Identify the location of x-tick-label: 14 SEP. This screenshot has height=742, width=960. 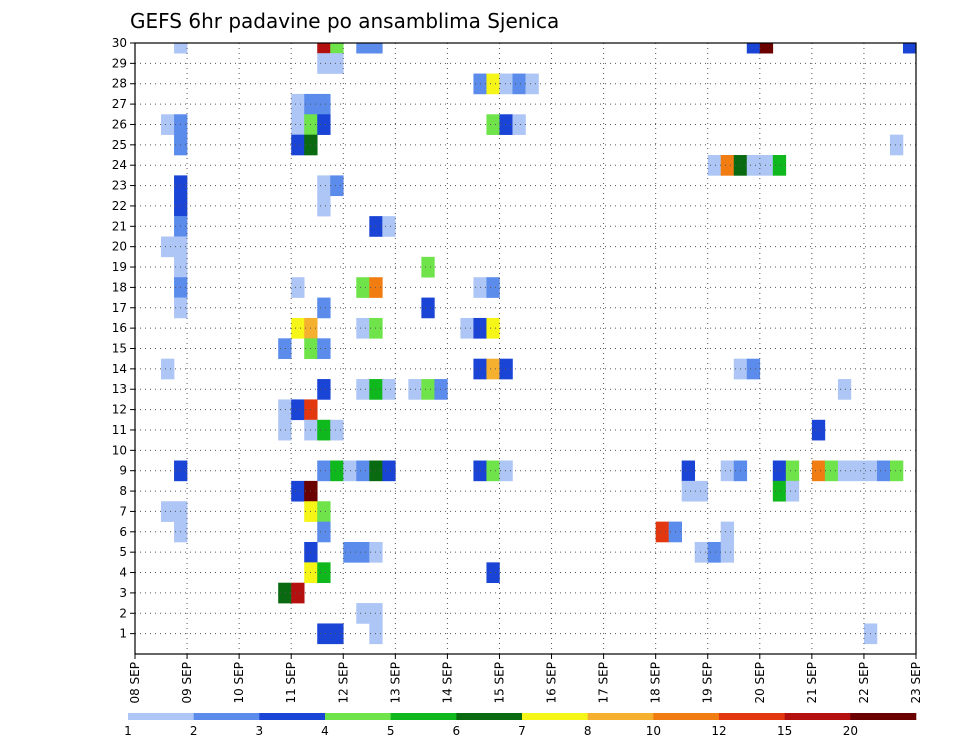
(447, 683).